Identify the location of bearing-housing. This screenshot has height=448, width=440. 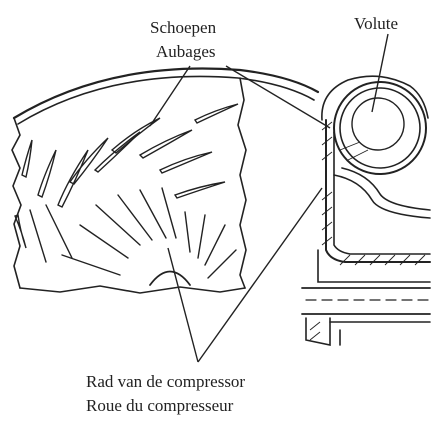
(318, 331).